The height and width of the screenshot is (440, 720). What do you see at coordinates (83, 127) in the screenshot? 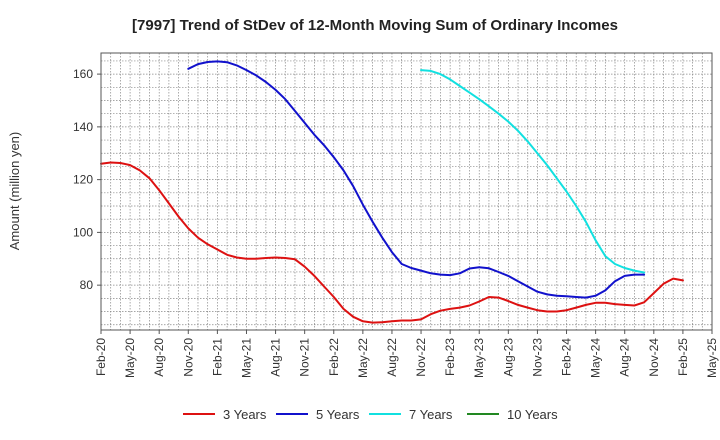
I see `y-tick-label: 140` at bounding box center [83, 127].